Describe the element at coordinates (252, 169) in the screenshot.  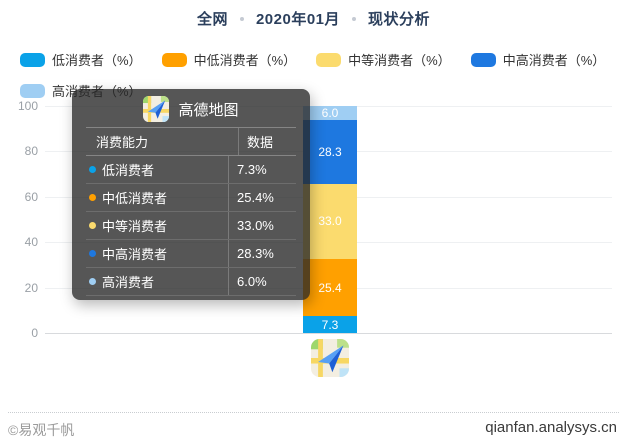
I see `tooltip-row-value: 7.3%` at that location.